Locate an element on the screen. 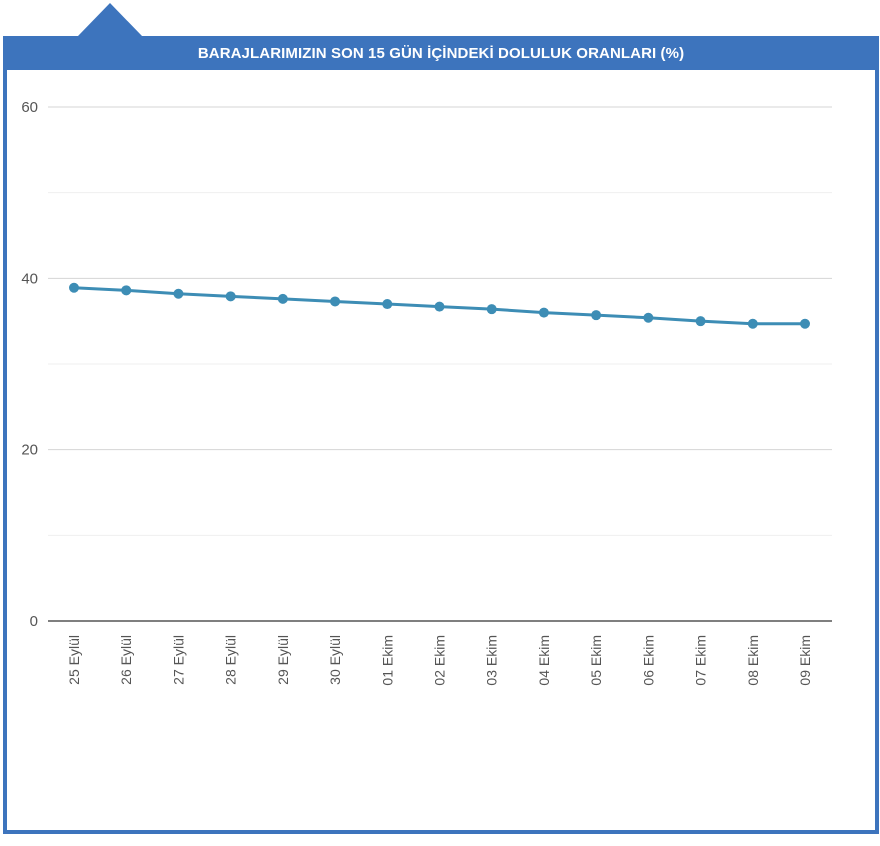 The image size is (880, 846). y-tick-label: 40 is located at coordinates (29, 278).